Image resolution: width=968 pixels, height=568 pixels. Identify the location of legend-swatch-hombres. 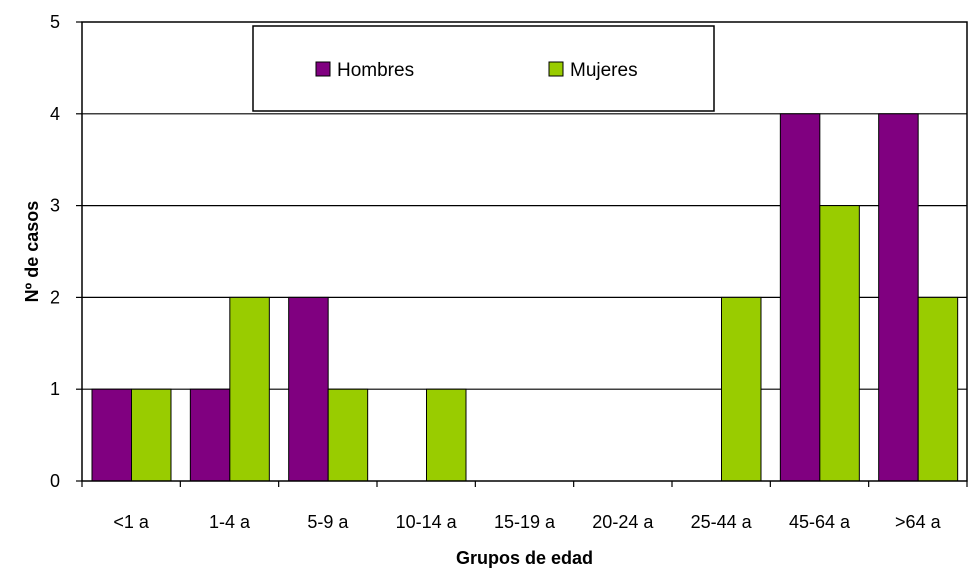
(323, 69).